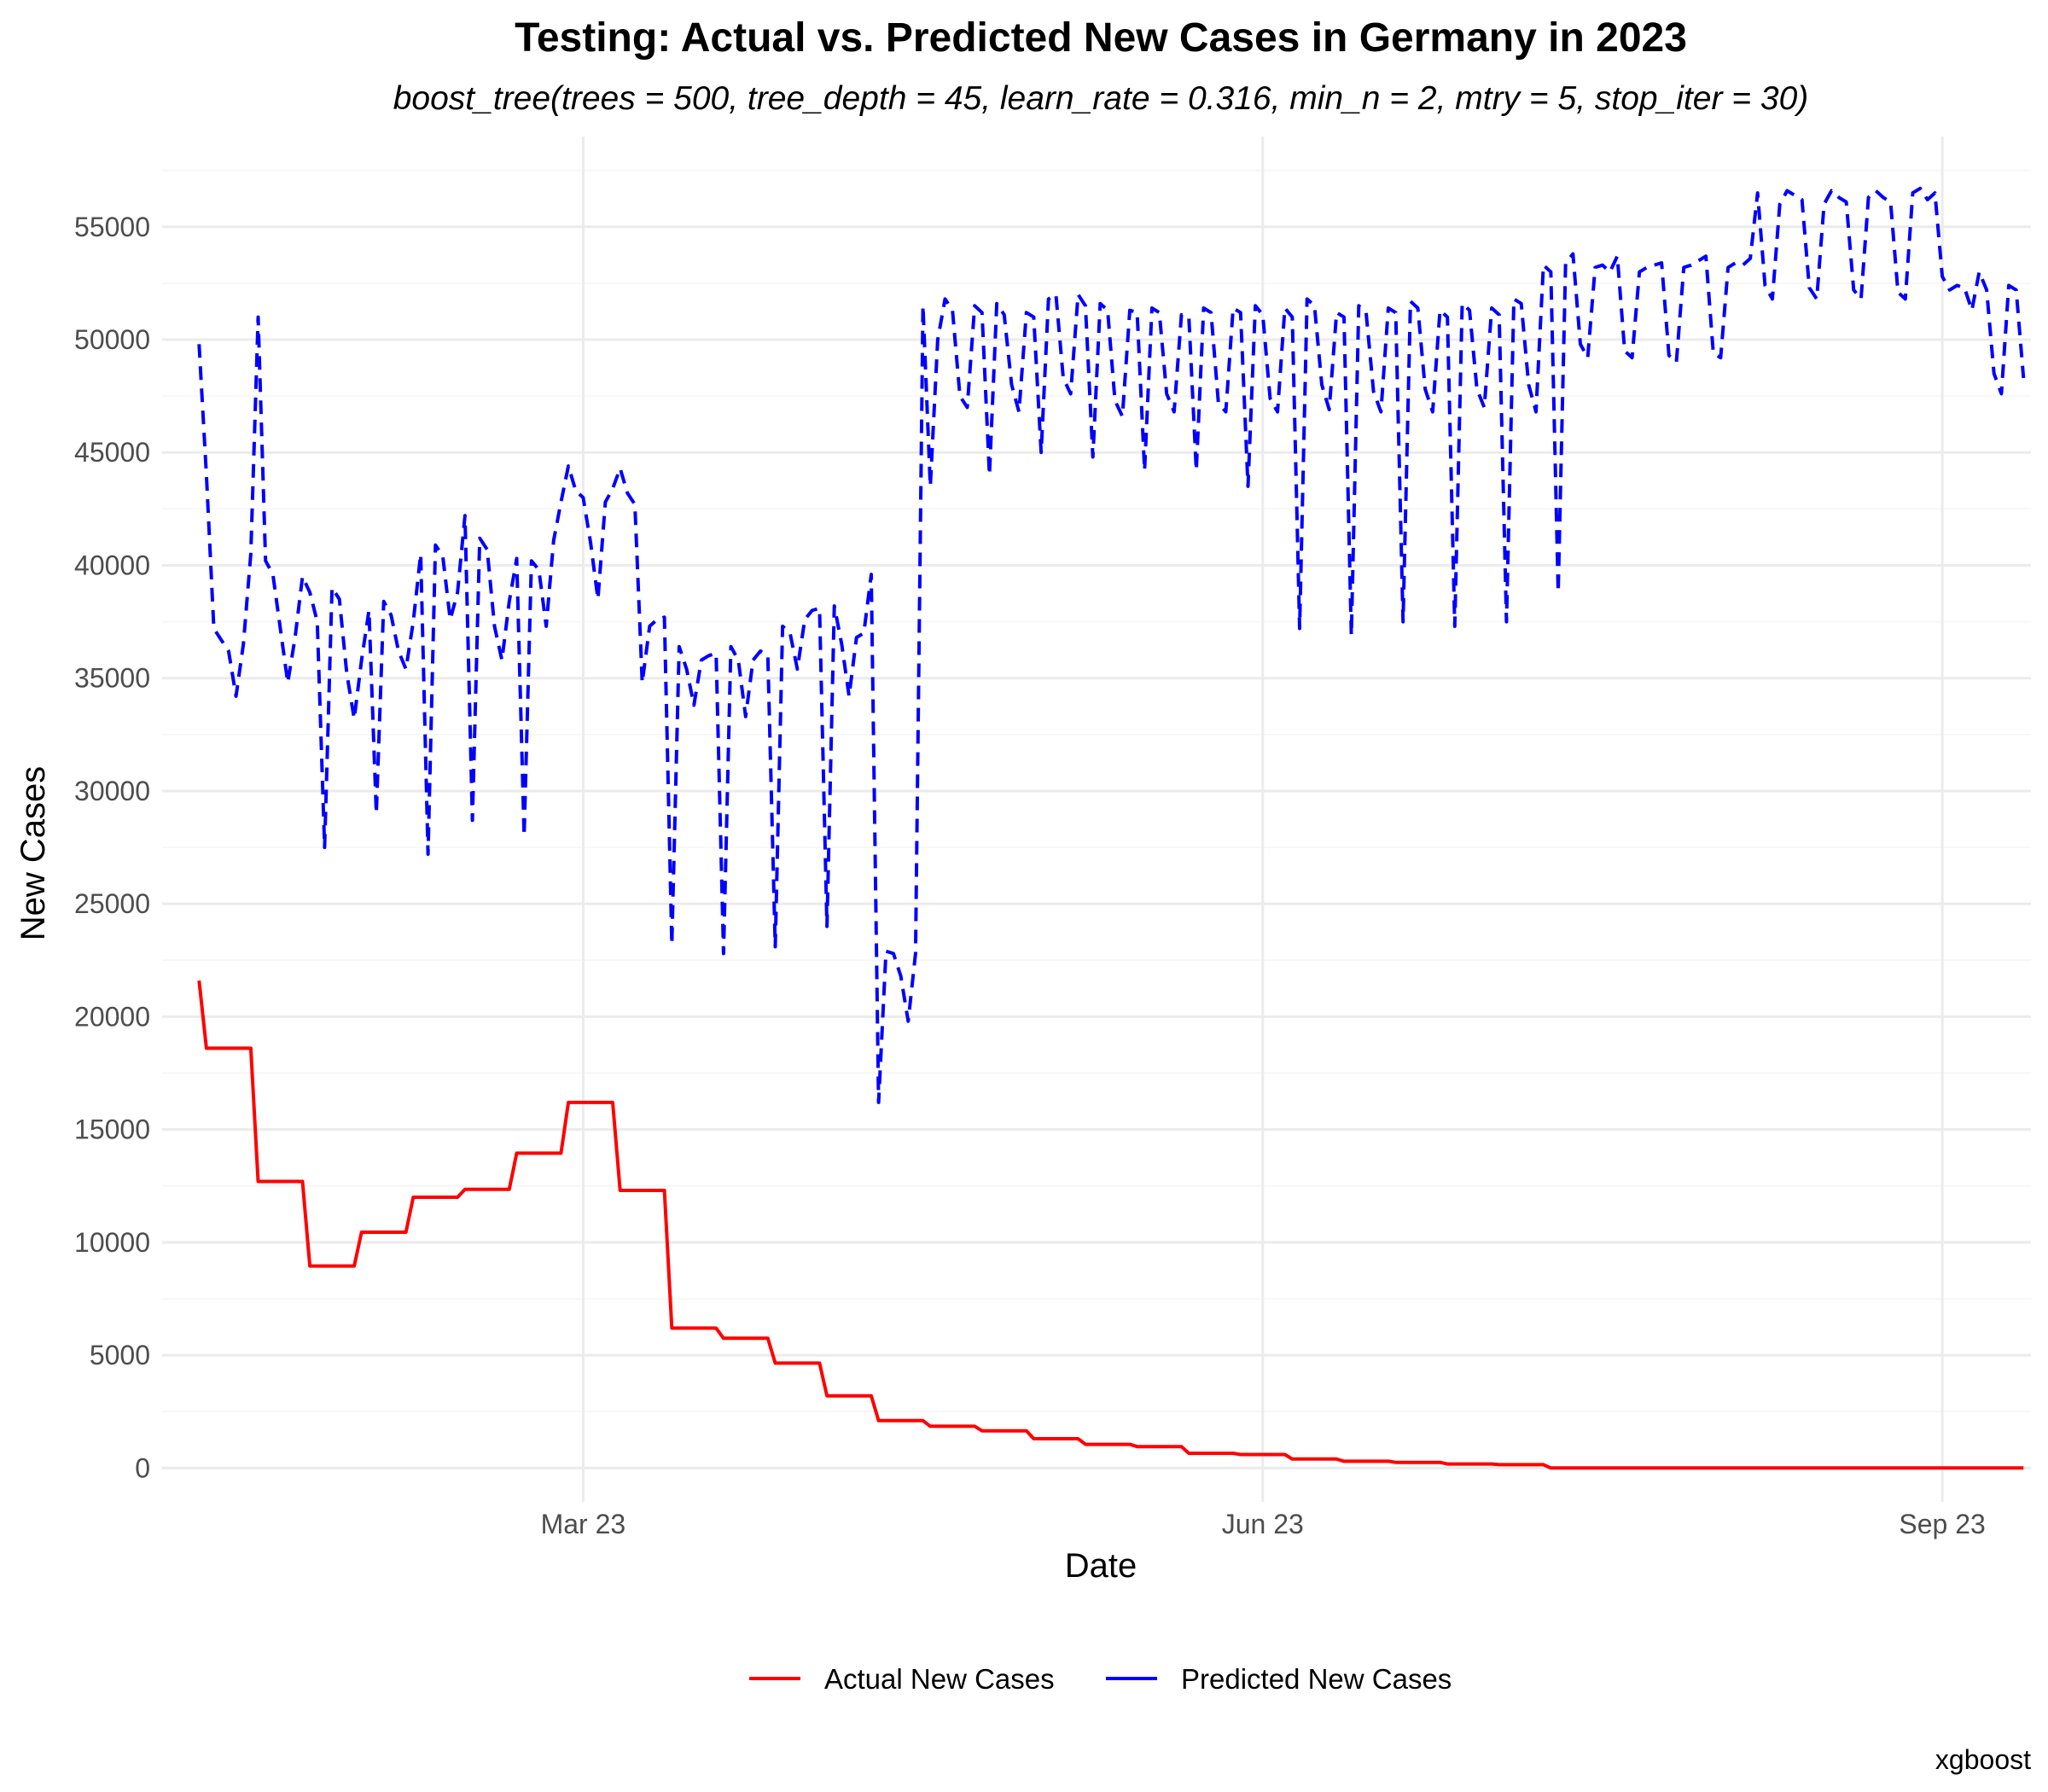 This screenshot has height=1792, width=2048. Describe the element at coordinates (583, 1524) in the screenshot. I see `x-tick-label: Mar 23` at that location.